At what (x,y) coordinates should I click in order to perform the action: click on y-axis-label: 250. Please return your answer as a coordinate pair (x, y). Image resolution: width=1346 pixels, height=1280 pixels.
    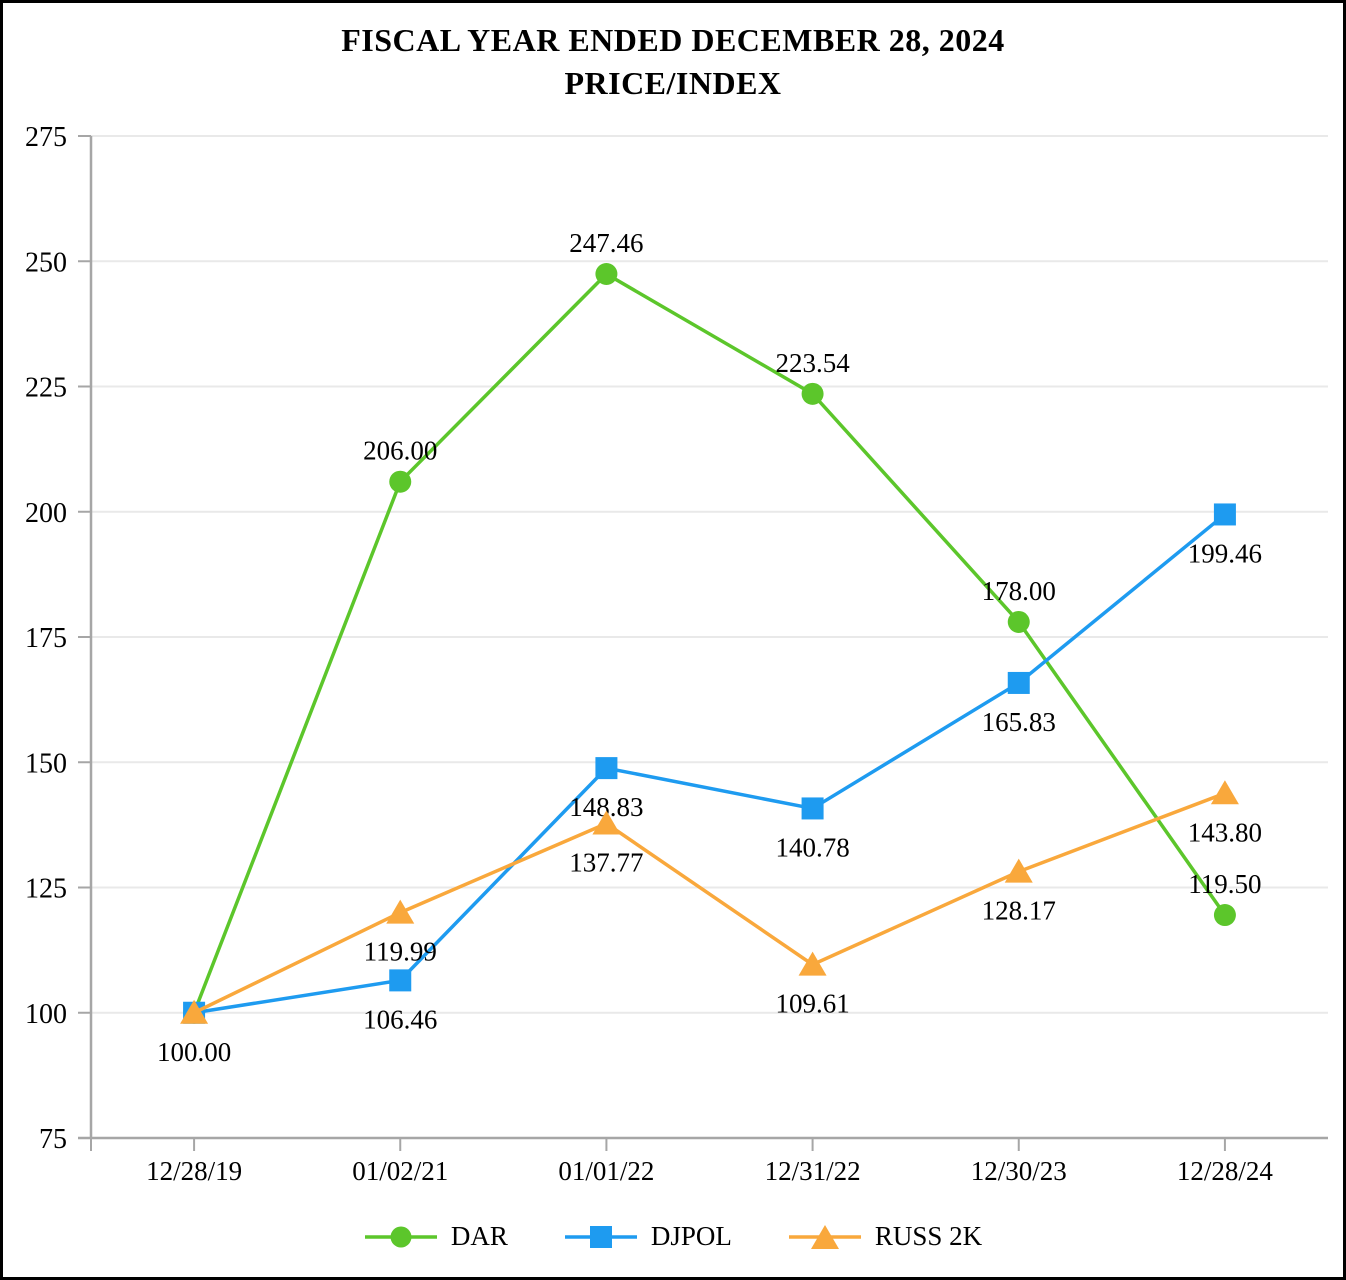
    Looking at the image, I should click on (46, 262).